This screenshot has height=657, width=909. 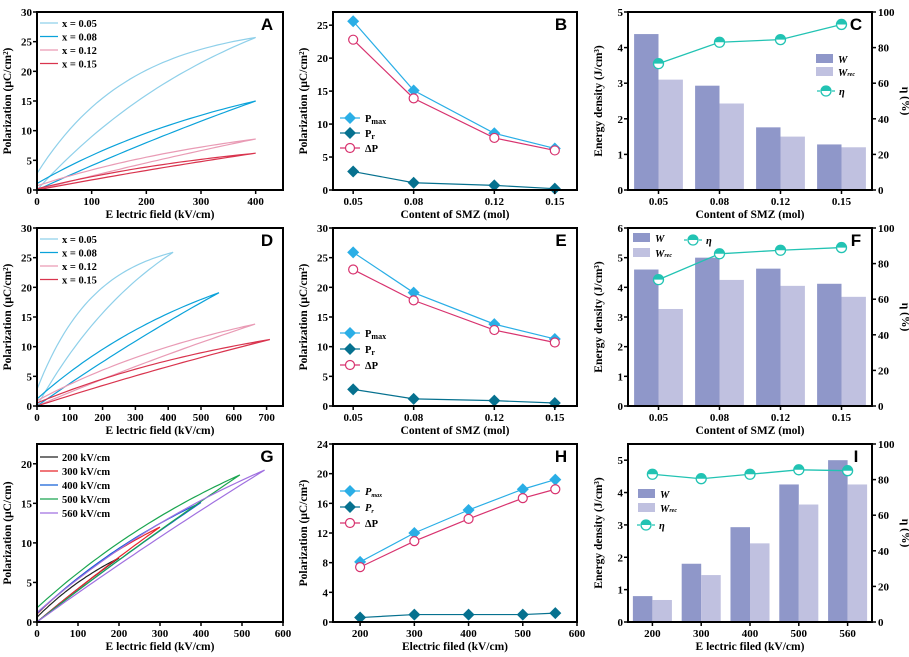 What do you see at coordinates (78, 634) in the screenshot?
I see `x-tick-label: 100` at bounding box center [78, 634].